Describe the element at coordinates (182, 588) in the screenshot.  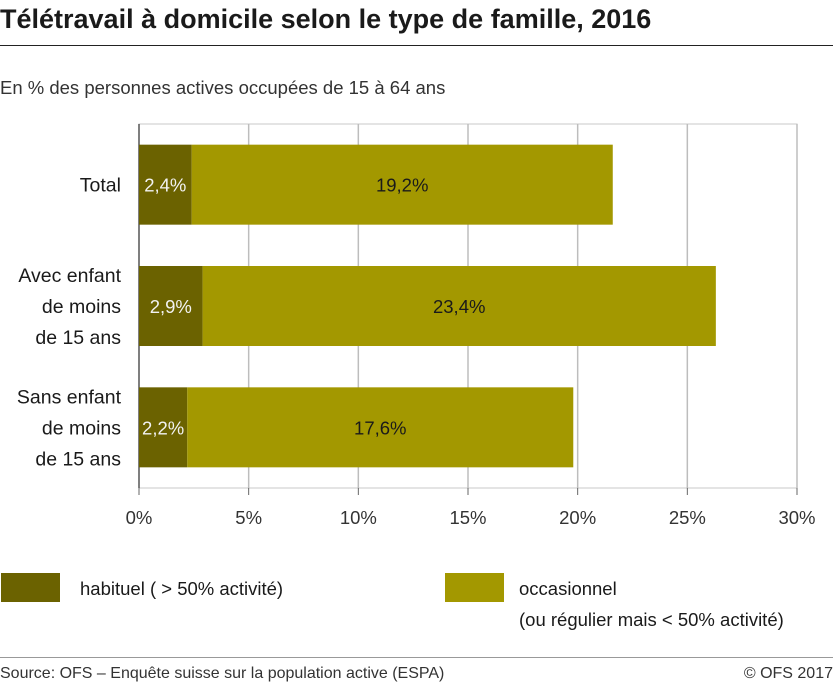
I see `legend-label-habituel: habituel ( > 50% activité)` at that location.